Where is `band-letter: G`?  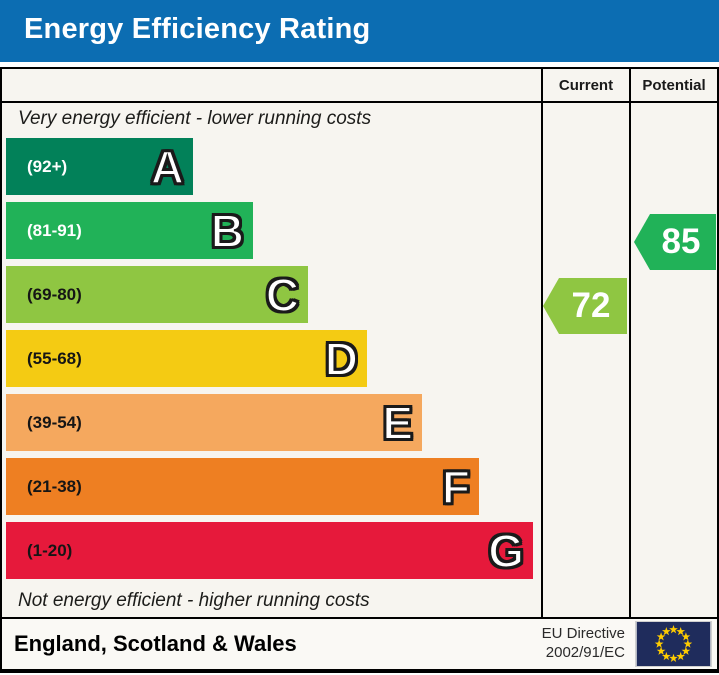
band-letter: G is located at coordinates (506, 550).